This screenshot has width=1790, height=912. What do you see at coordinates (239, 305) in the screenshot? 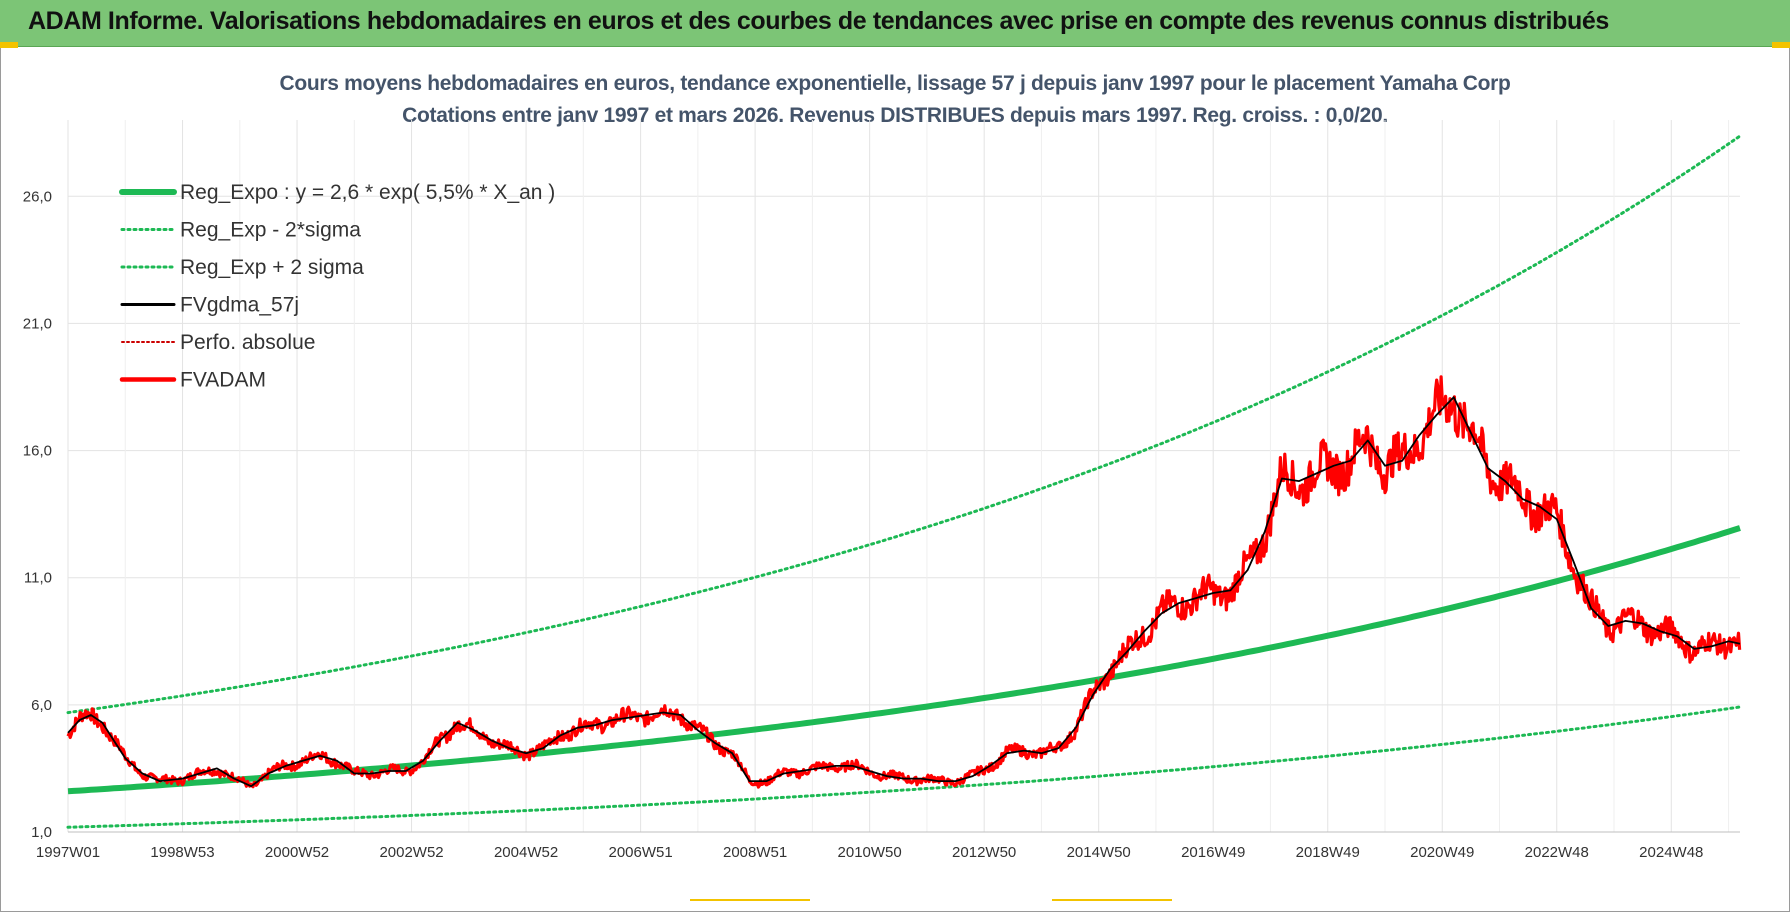
I see `legend-label: FVgdma_57j` at bounding box center [239, 305].